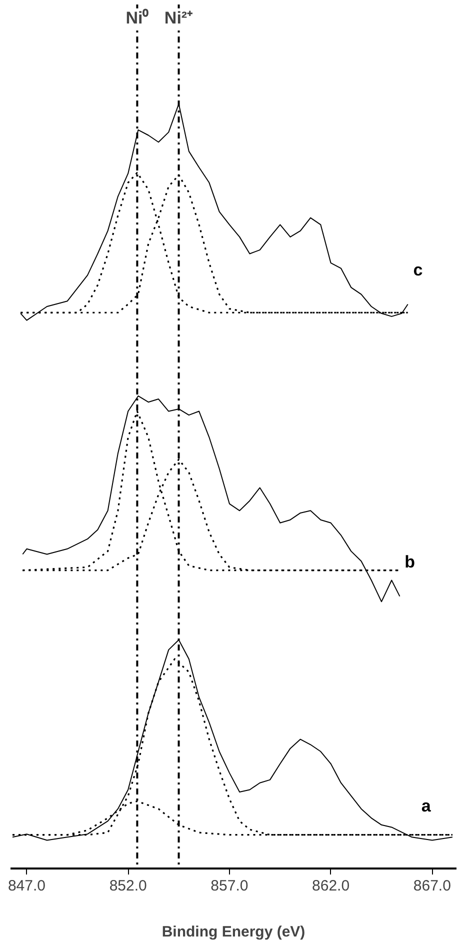 The height and width of the screenshot is (943, 462). I want to click on ref-line-label: Ni⁰, so click(137, 18).